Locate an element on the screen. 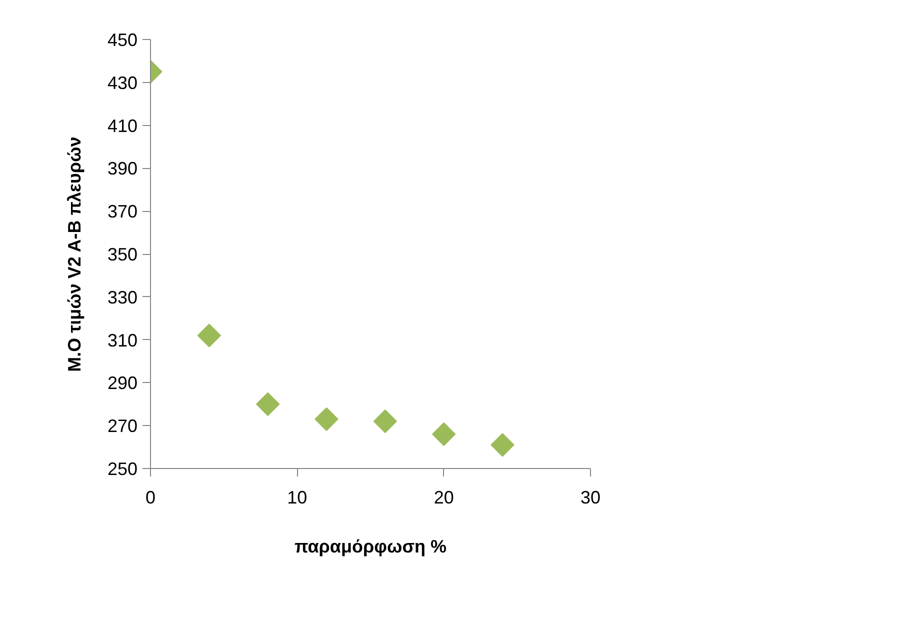  y-tick-label: 270 is located at coordinates (122, 426).